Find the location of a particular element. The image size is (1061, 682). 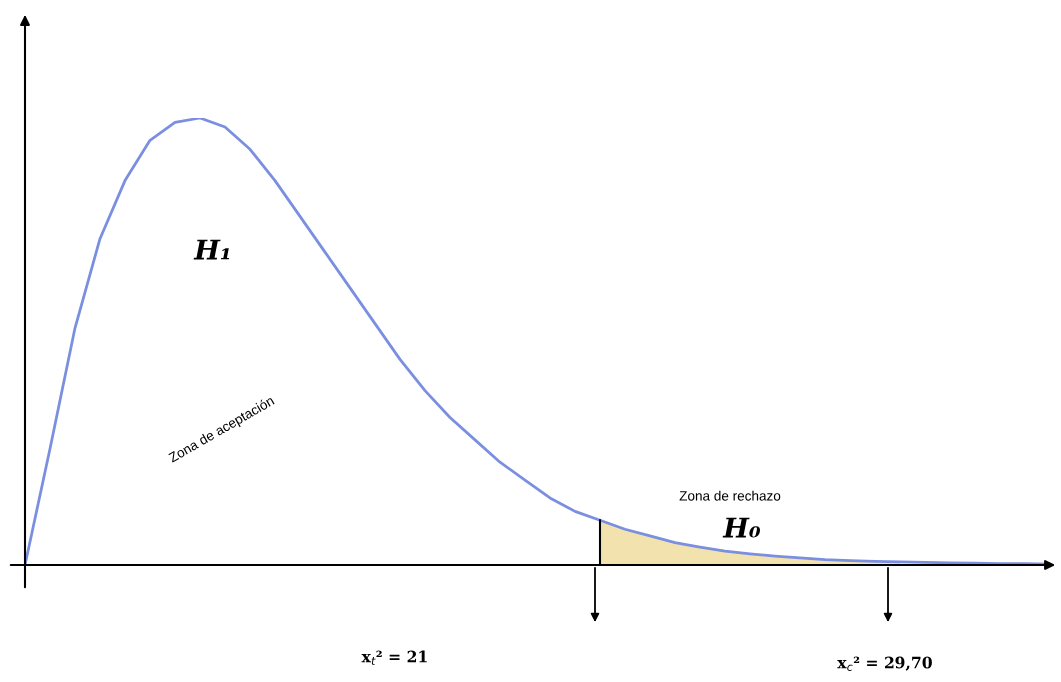

annotation: H₁ is located at coordinates (211, 249).